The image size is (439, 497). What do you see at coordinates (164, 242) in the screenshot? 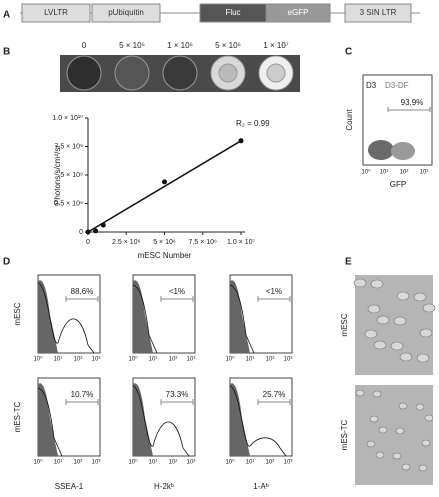
I see `x-tick-label: 5 × 10⁶` at bounding box center [164, 242].